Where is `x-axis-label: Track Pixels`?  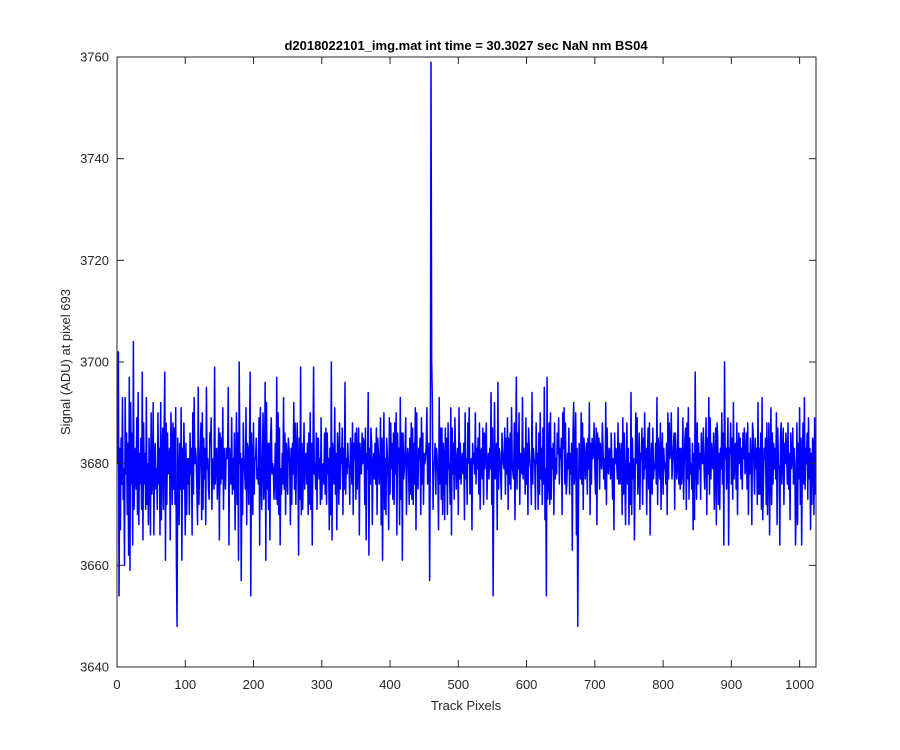 x-axis-label: Track Pixels is located at coordinates (466, 705).